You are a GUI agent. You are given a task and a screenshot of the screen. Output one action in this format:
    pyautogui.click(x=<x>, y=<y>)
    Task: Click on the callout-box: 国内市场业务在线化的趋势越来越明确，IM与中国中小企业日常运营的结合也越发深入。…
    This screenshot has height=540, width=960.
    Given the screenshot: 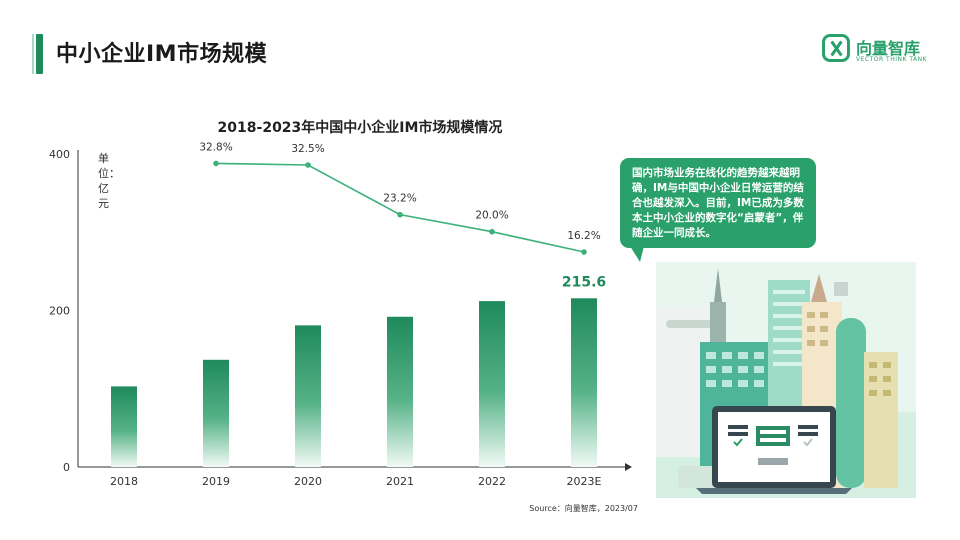 What is the action you would take?
    pyautogui.click(x=718, y=210)
    